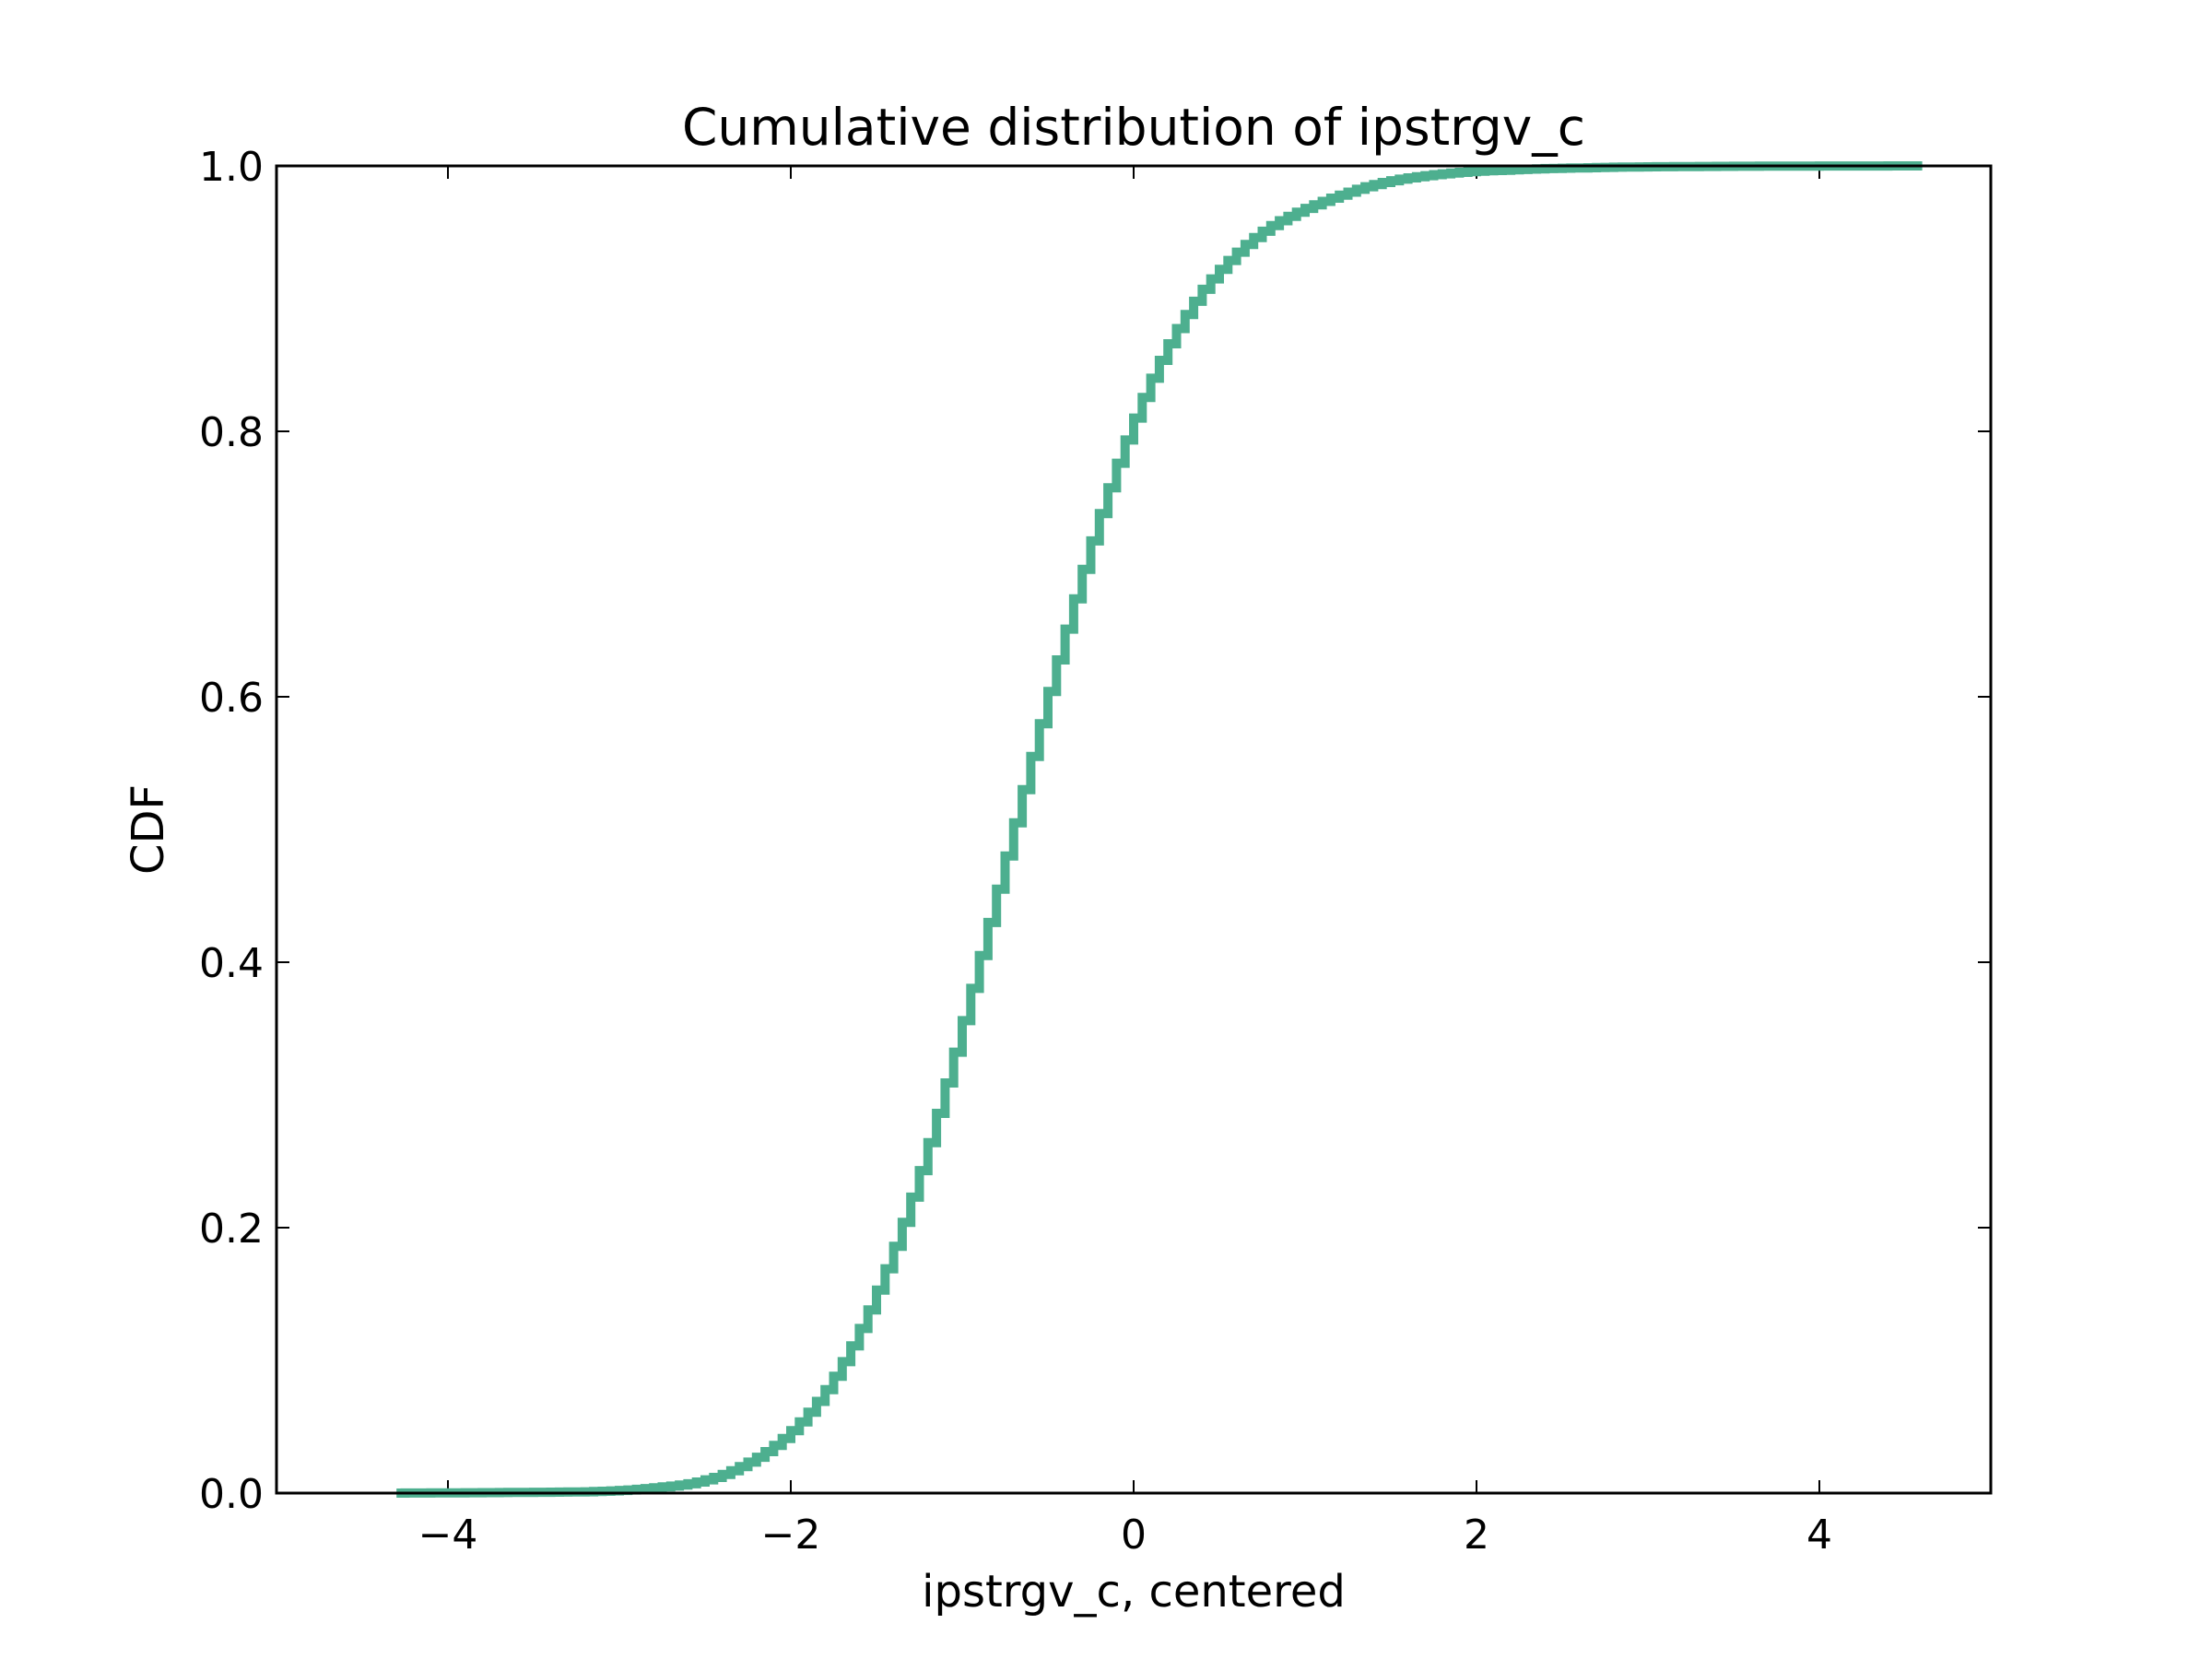 The image size is (2212, 1659). I want to click on y-tick-label: 0.0, so click(231, 1494).